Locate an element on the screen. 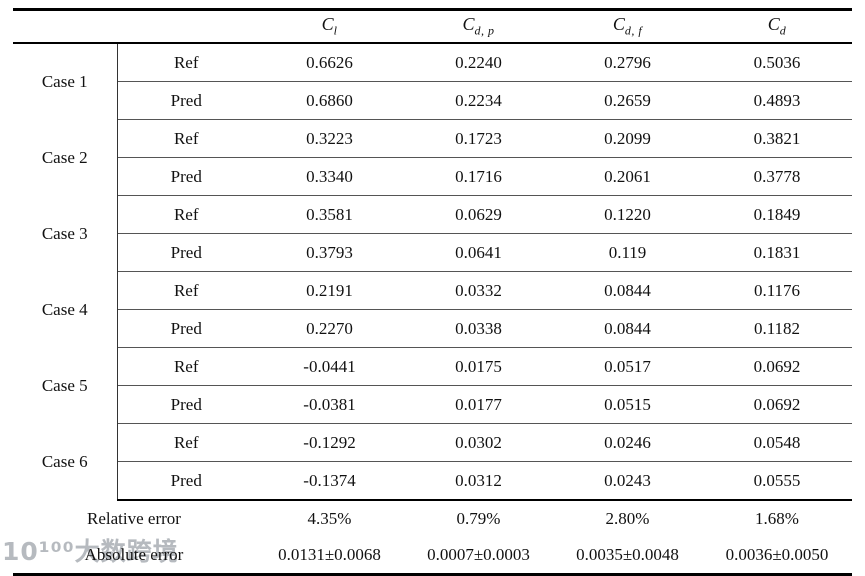 The width and height of the screenshot is (865, 576). header-sub: l is located at coordinates (335, 30).